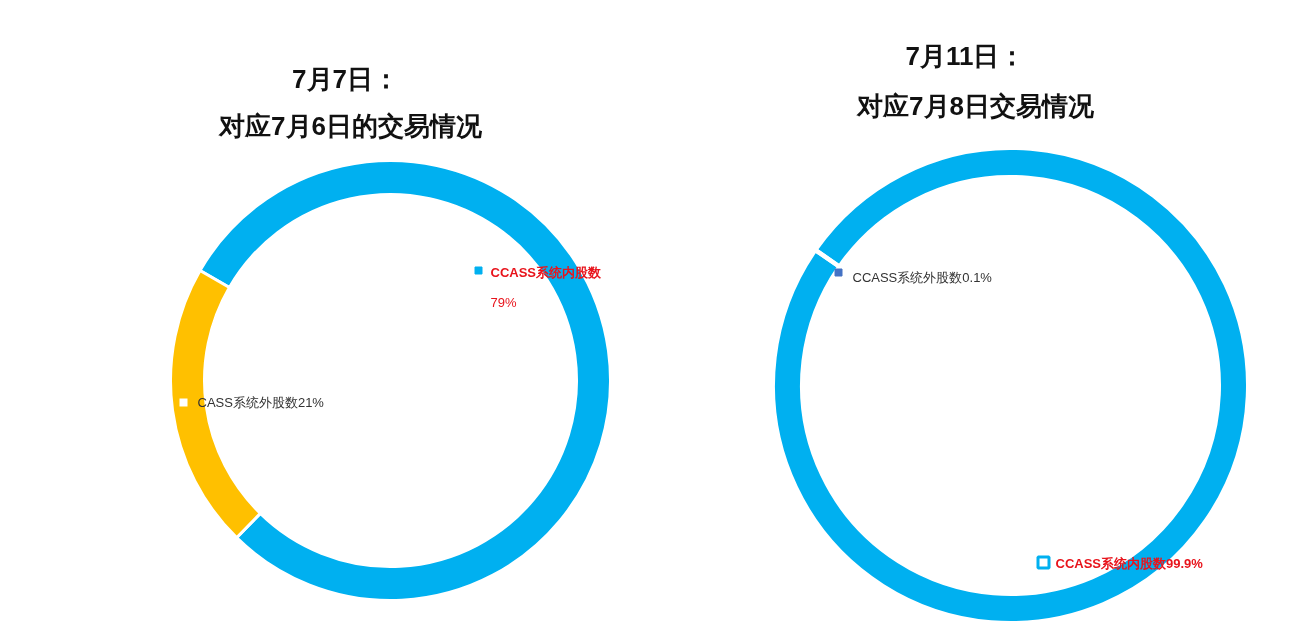 The image size is (1291, 634). I want to click on chart-title: 7月7日：, so click(345, 78).